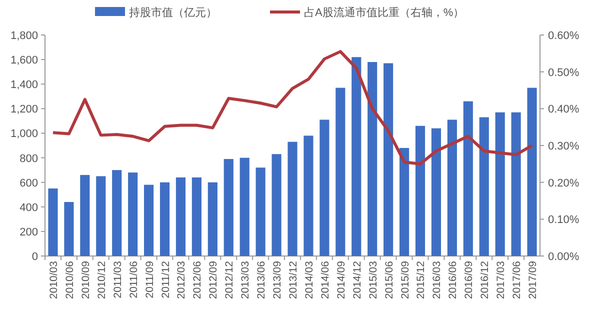  Describe the element at coordinates (278, 279) in the screenshot. I see `x-tick-label: 2013/09` at that location.